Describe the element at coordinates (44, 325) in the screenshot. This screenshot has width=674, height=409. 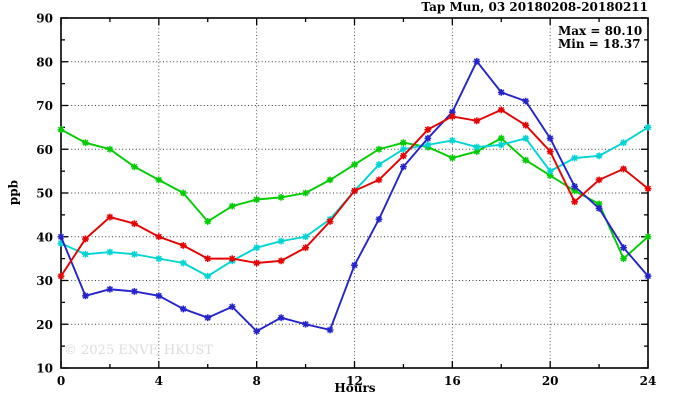
I see `y-tick-label: 20` at that location.